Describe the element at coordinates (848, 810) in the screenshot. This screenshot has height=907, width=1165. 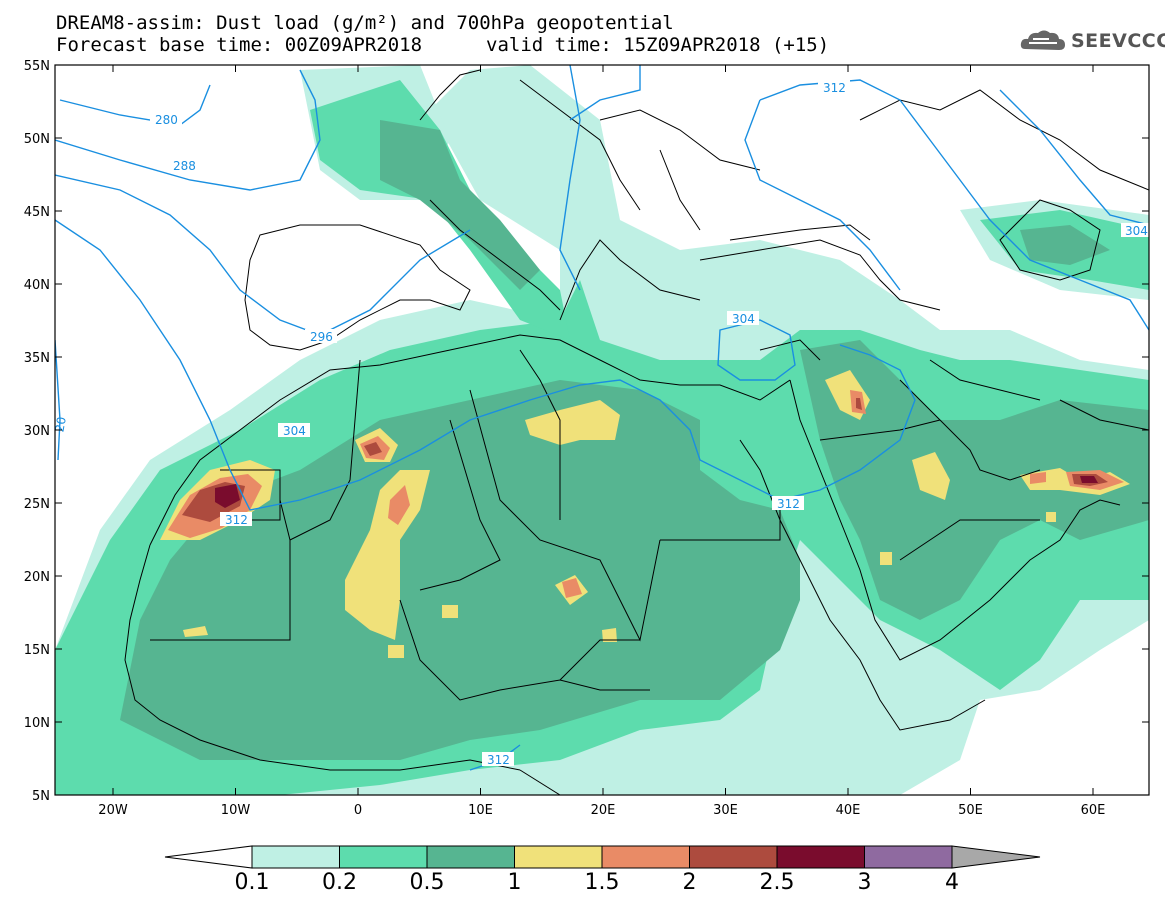
I see `lon-tick-label: 40E` at that location.